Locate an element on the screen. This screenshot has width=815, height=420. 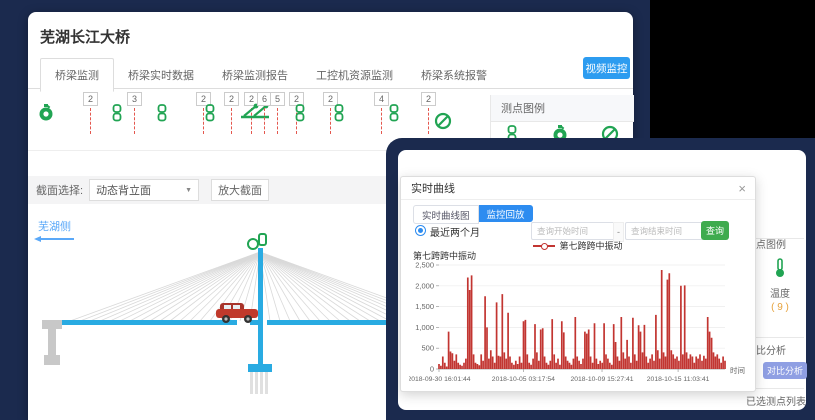
legend-panel-body is located at coordinates (562, 130).